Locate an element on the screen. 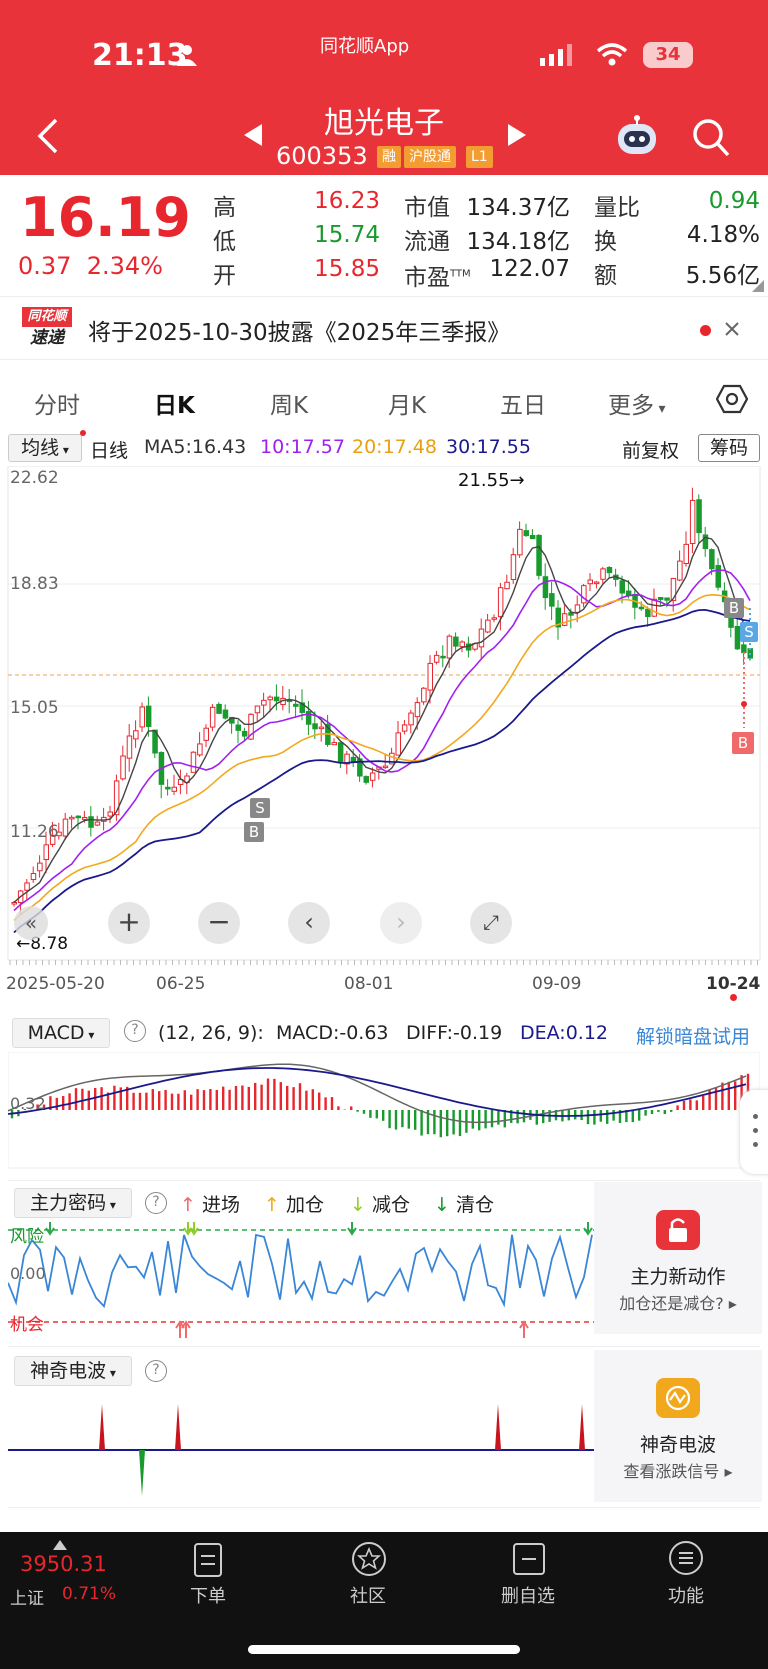  order-doc-icon is located at coordinates (208, 1560).